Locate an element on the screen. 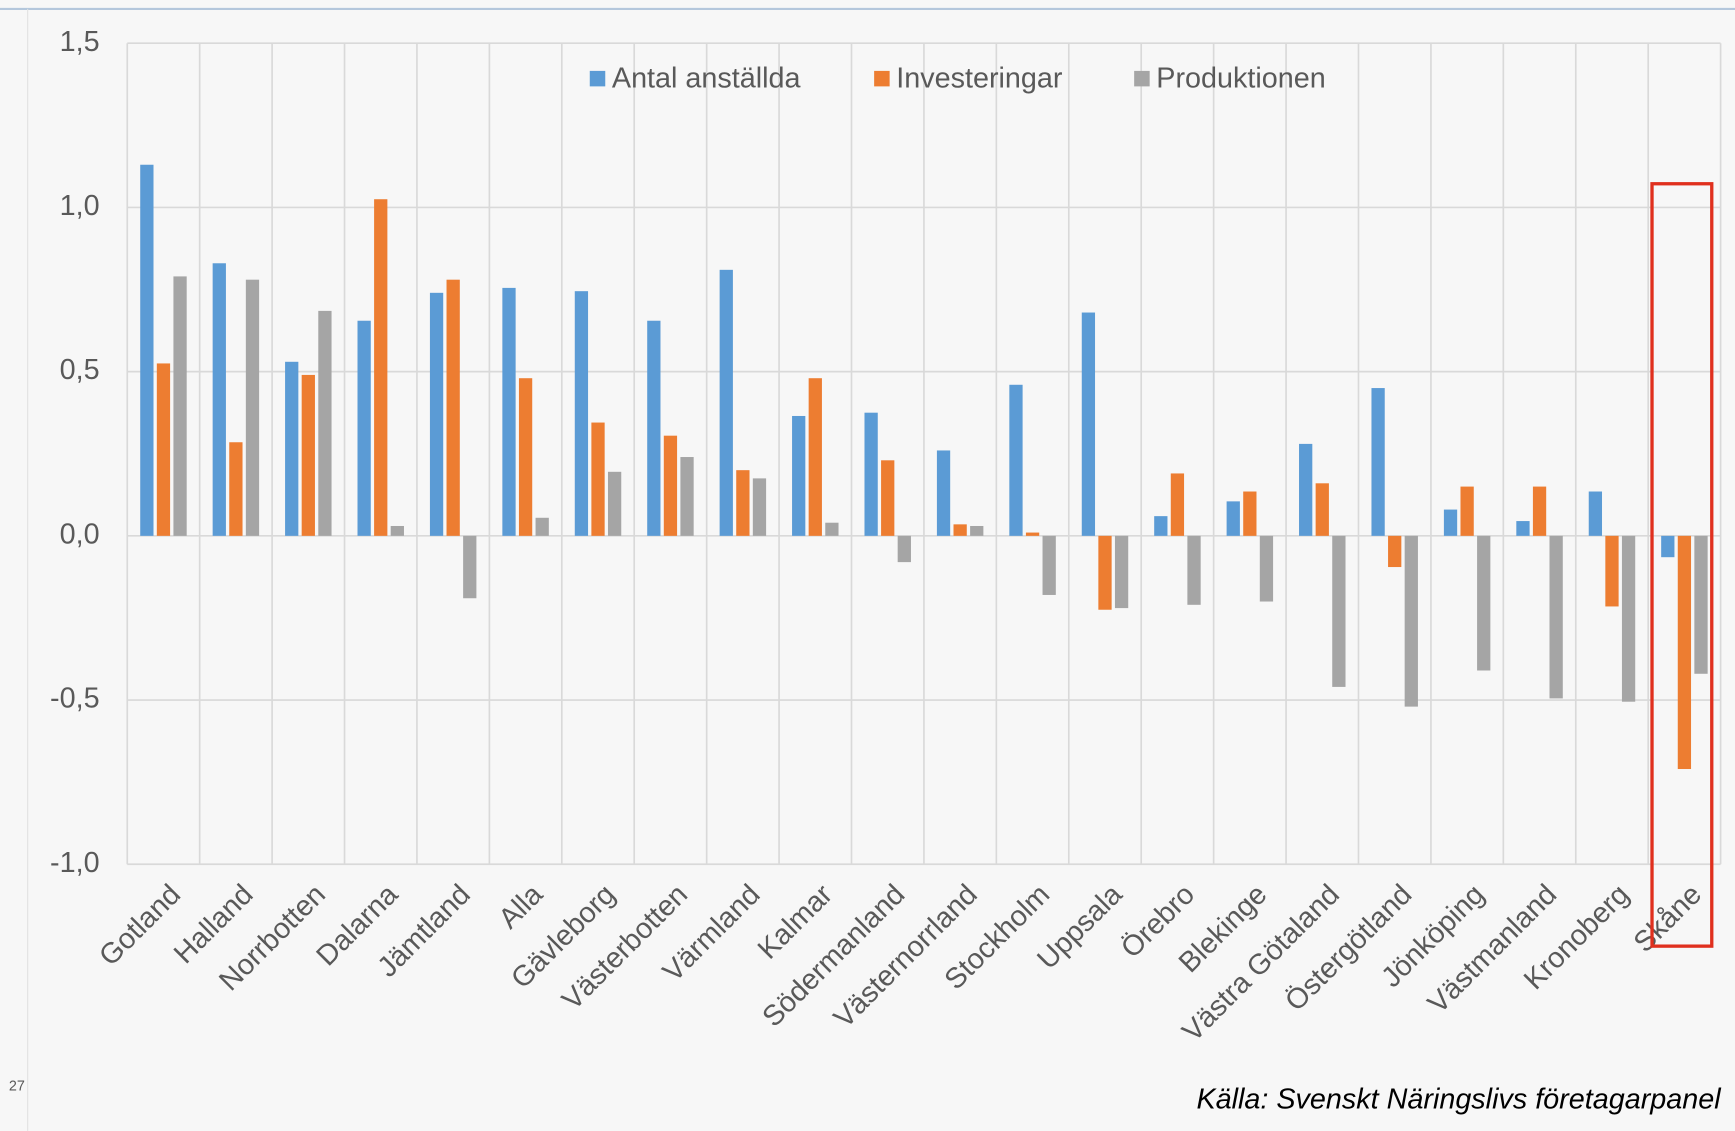  legend-label: Antal anställda is located at coordinates (706, 78).